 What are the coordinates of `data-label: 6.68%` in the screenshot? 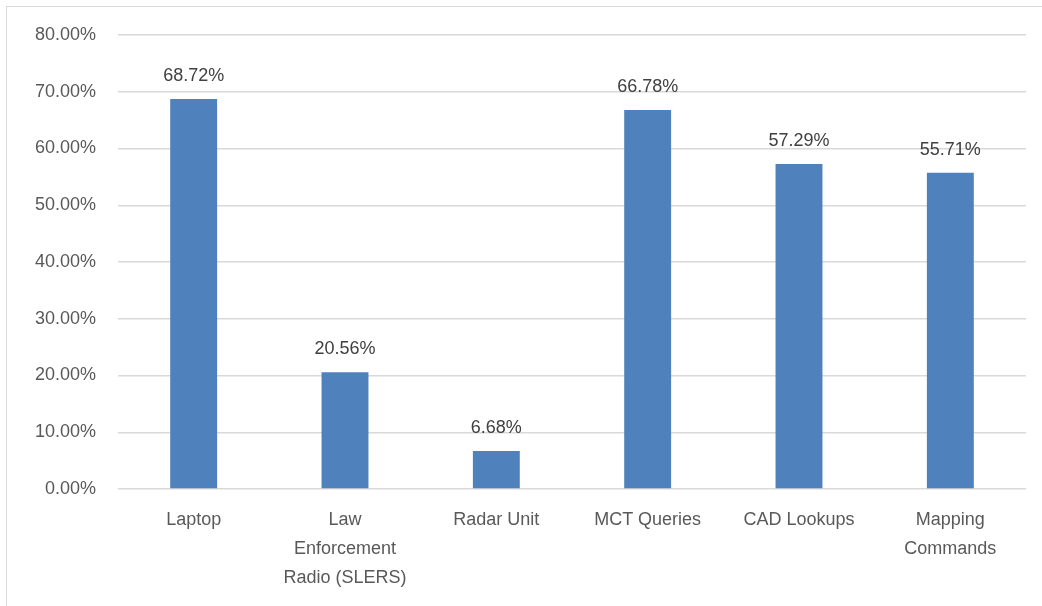 It's located at (496, 427).